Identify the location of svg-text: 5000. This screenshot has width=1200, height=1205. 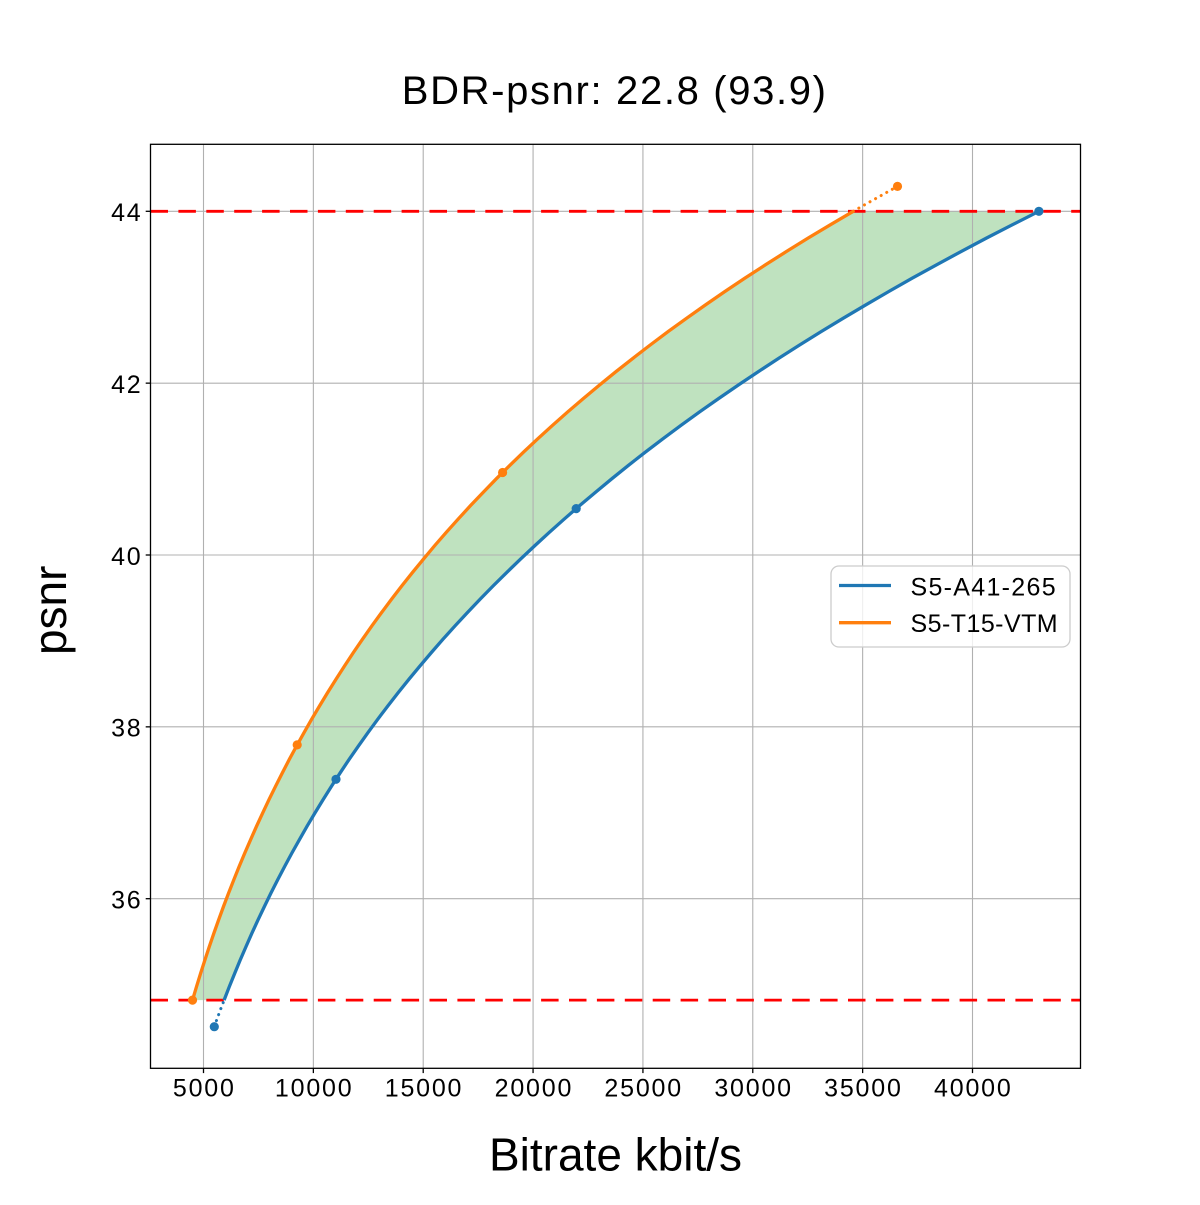
(204, 1088).